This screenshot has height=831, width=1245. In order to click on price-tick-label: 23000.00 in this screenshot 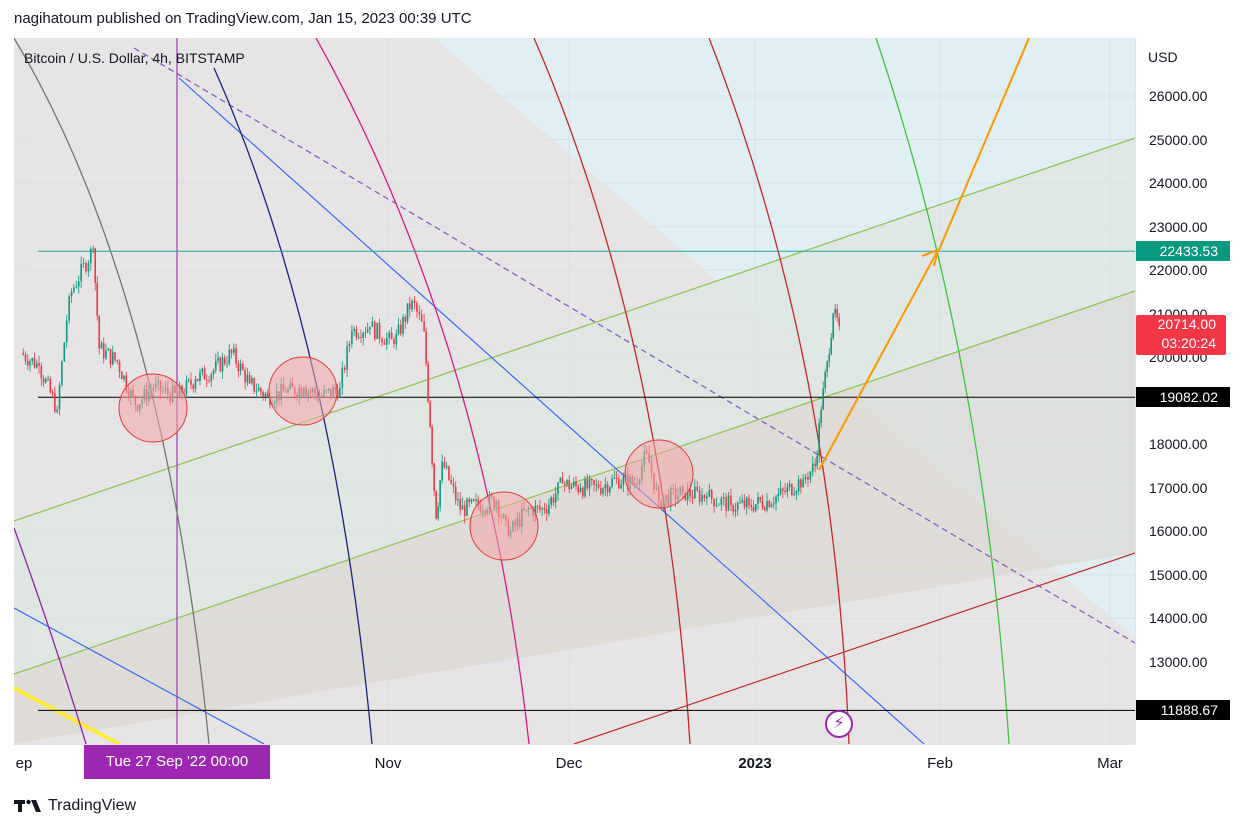, I will do `click(1178, 226)`.